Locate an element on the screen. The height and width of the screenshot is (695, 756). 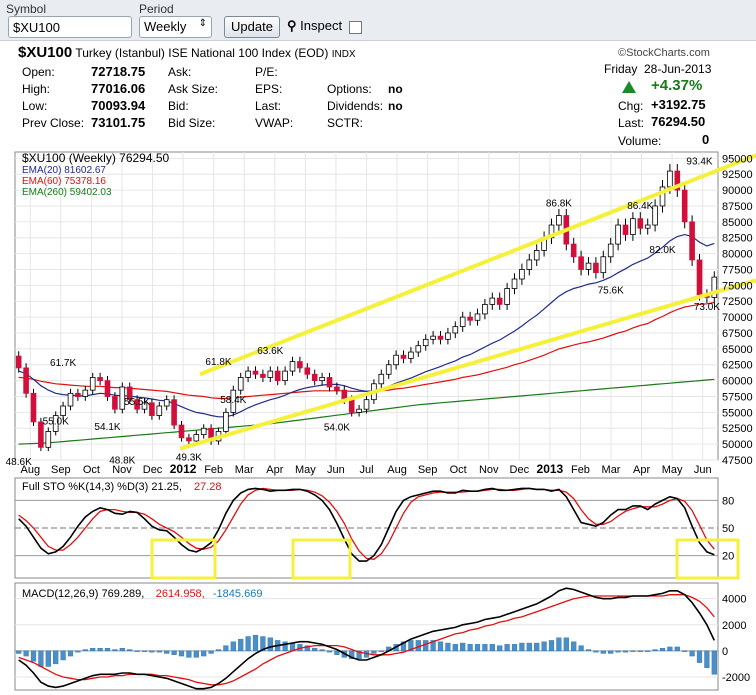
price-ytick-label: 95000 is located at coordinates (737, 159).